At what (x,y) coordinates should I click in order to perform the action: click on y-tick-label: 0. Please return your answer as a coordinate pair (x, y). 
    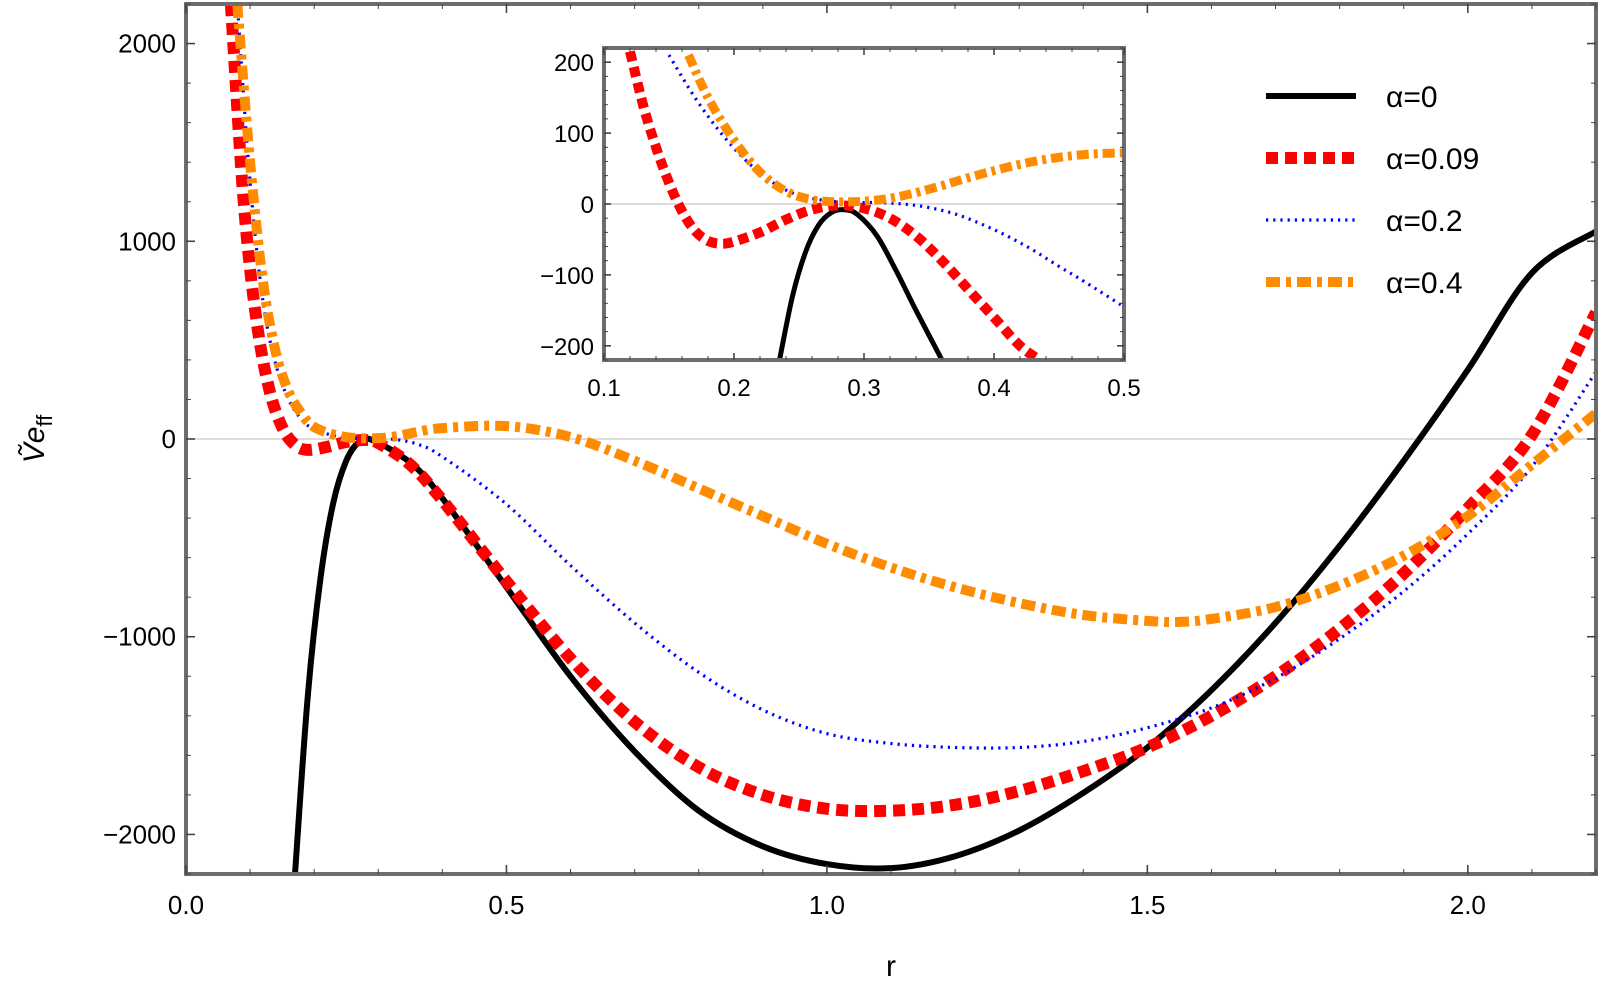
    Looking at the image, I should click on (169, 439).